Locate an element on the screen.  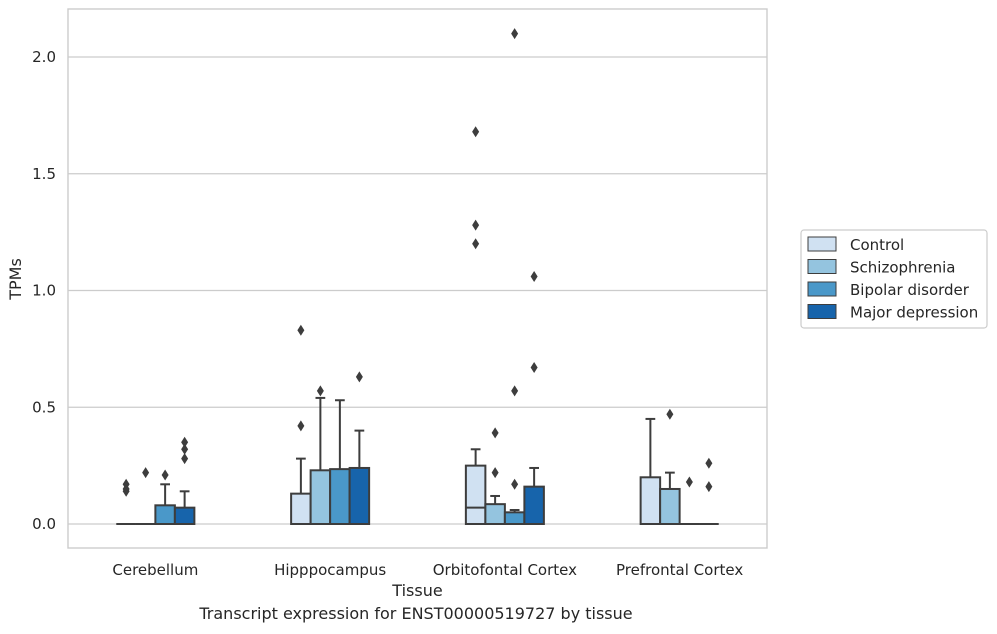
legend-label: Bipolar disorder is located at coordinates (910, 290).